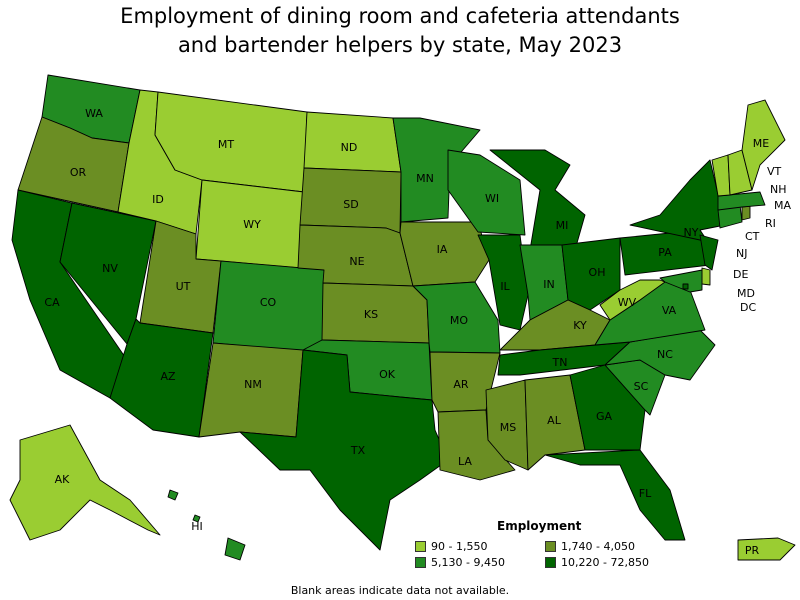 The height and width of the screenshot is (600, 800). I want to click on label-AR: AR, so click(461, 384).